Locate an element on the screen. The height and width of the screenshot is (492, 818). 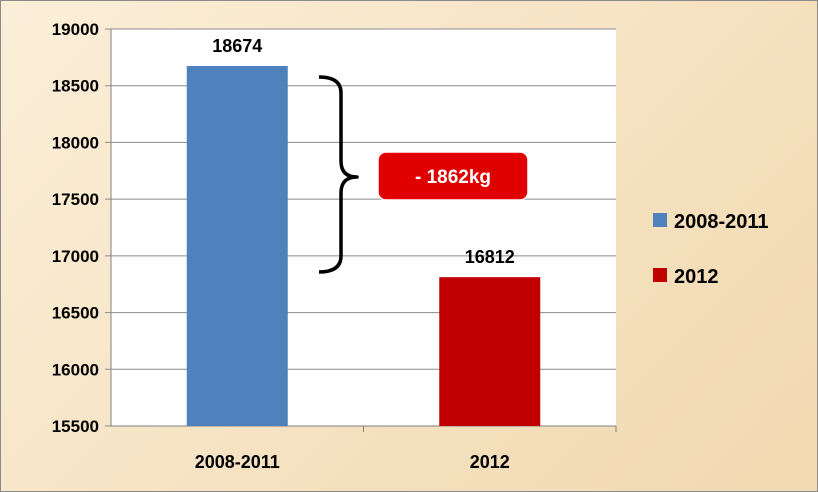
y-tick-label: 19000 is located at coordinates (75, 29).